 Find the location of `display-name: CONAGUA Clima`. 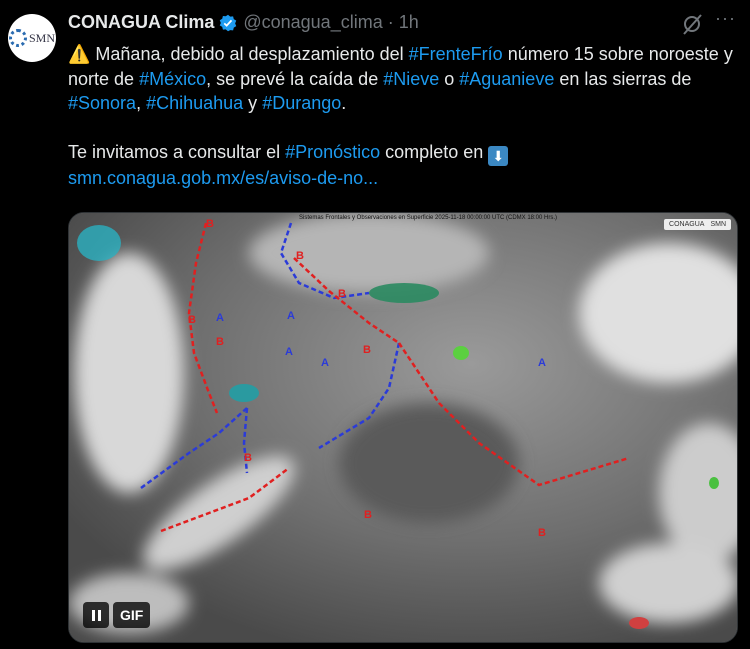

display-name: CONAGUA Clima is located at coordinates (141, 22).